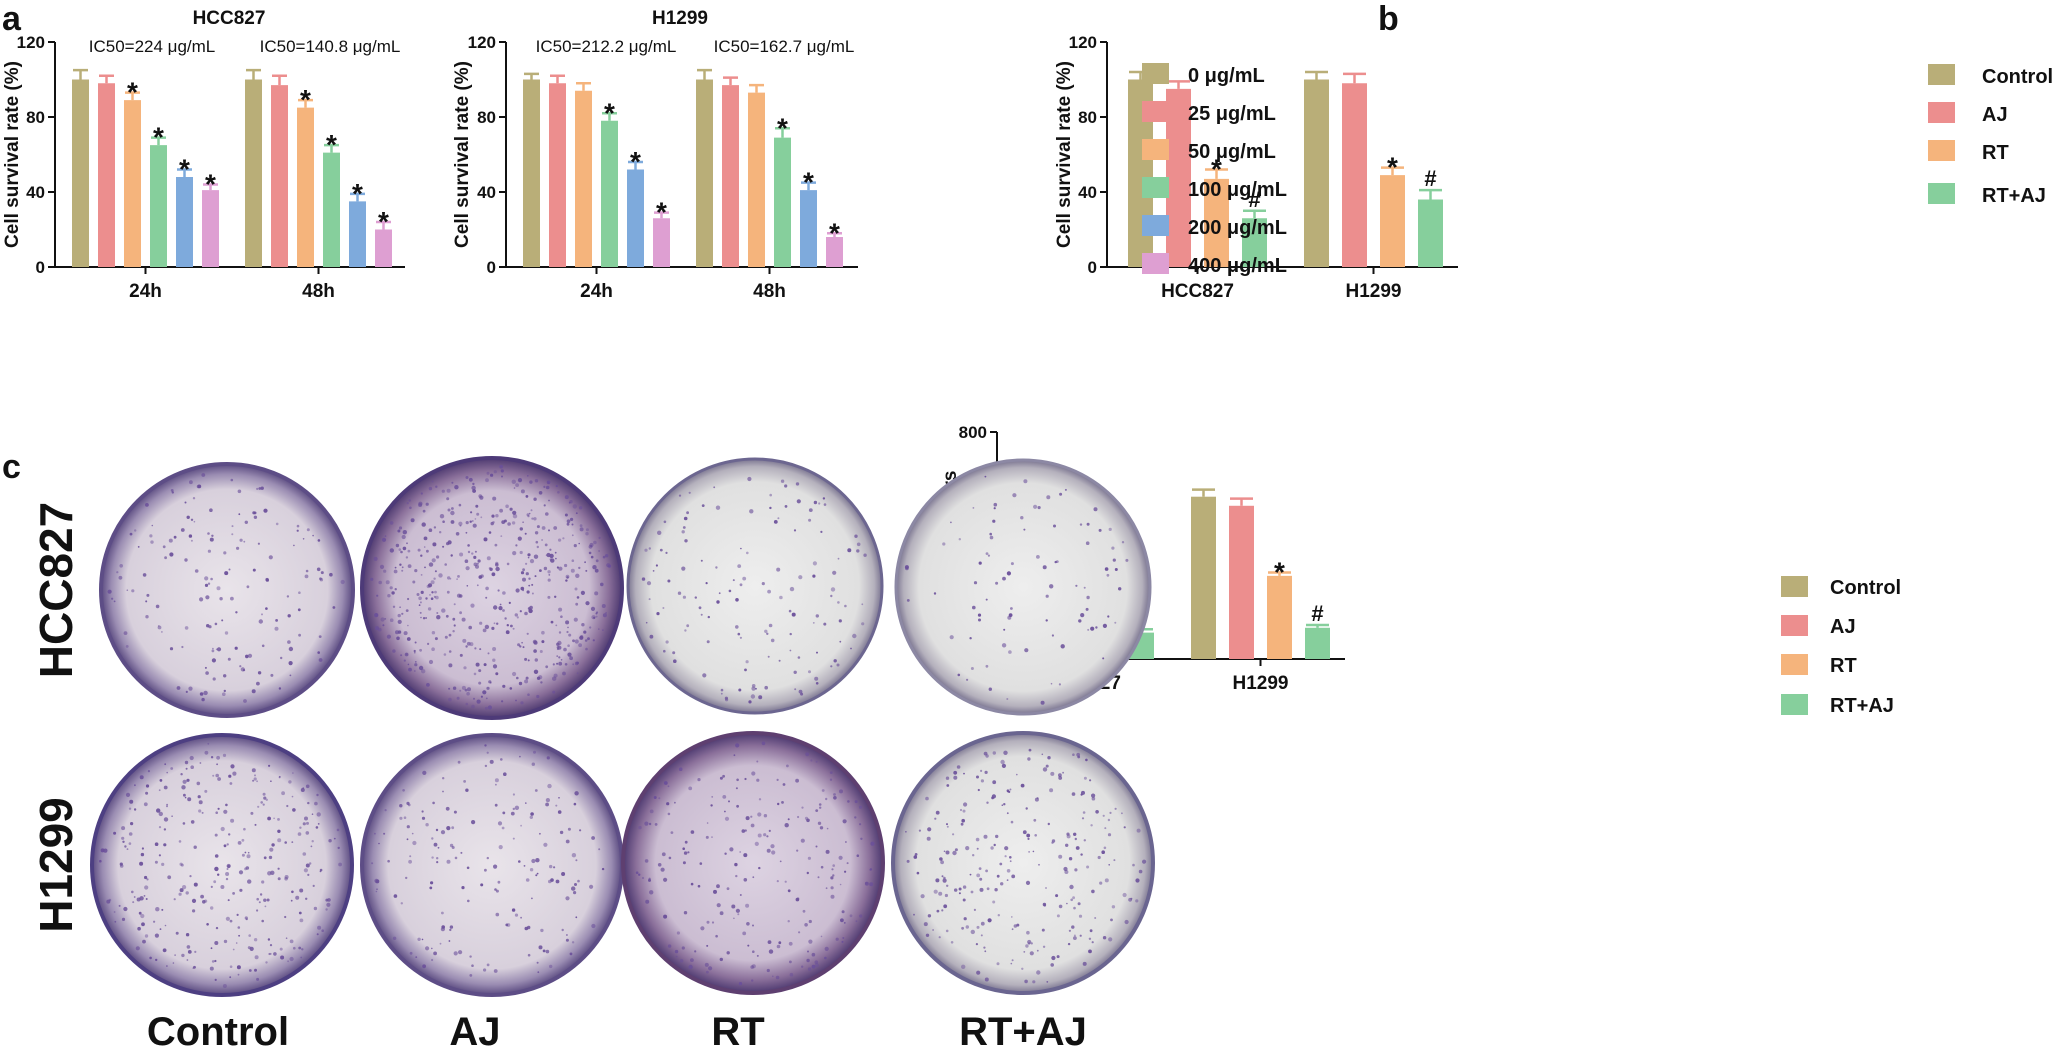 The height and width of the screenshot is (1052, 2055). I want to click on bar-24h-50-g-ml, so click(132, 183).